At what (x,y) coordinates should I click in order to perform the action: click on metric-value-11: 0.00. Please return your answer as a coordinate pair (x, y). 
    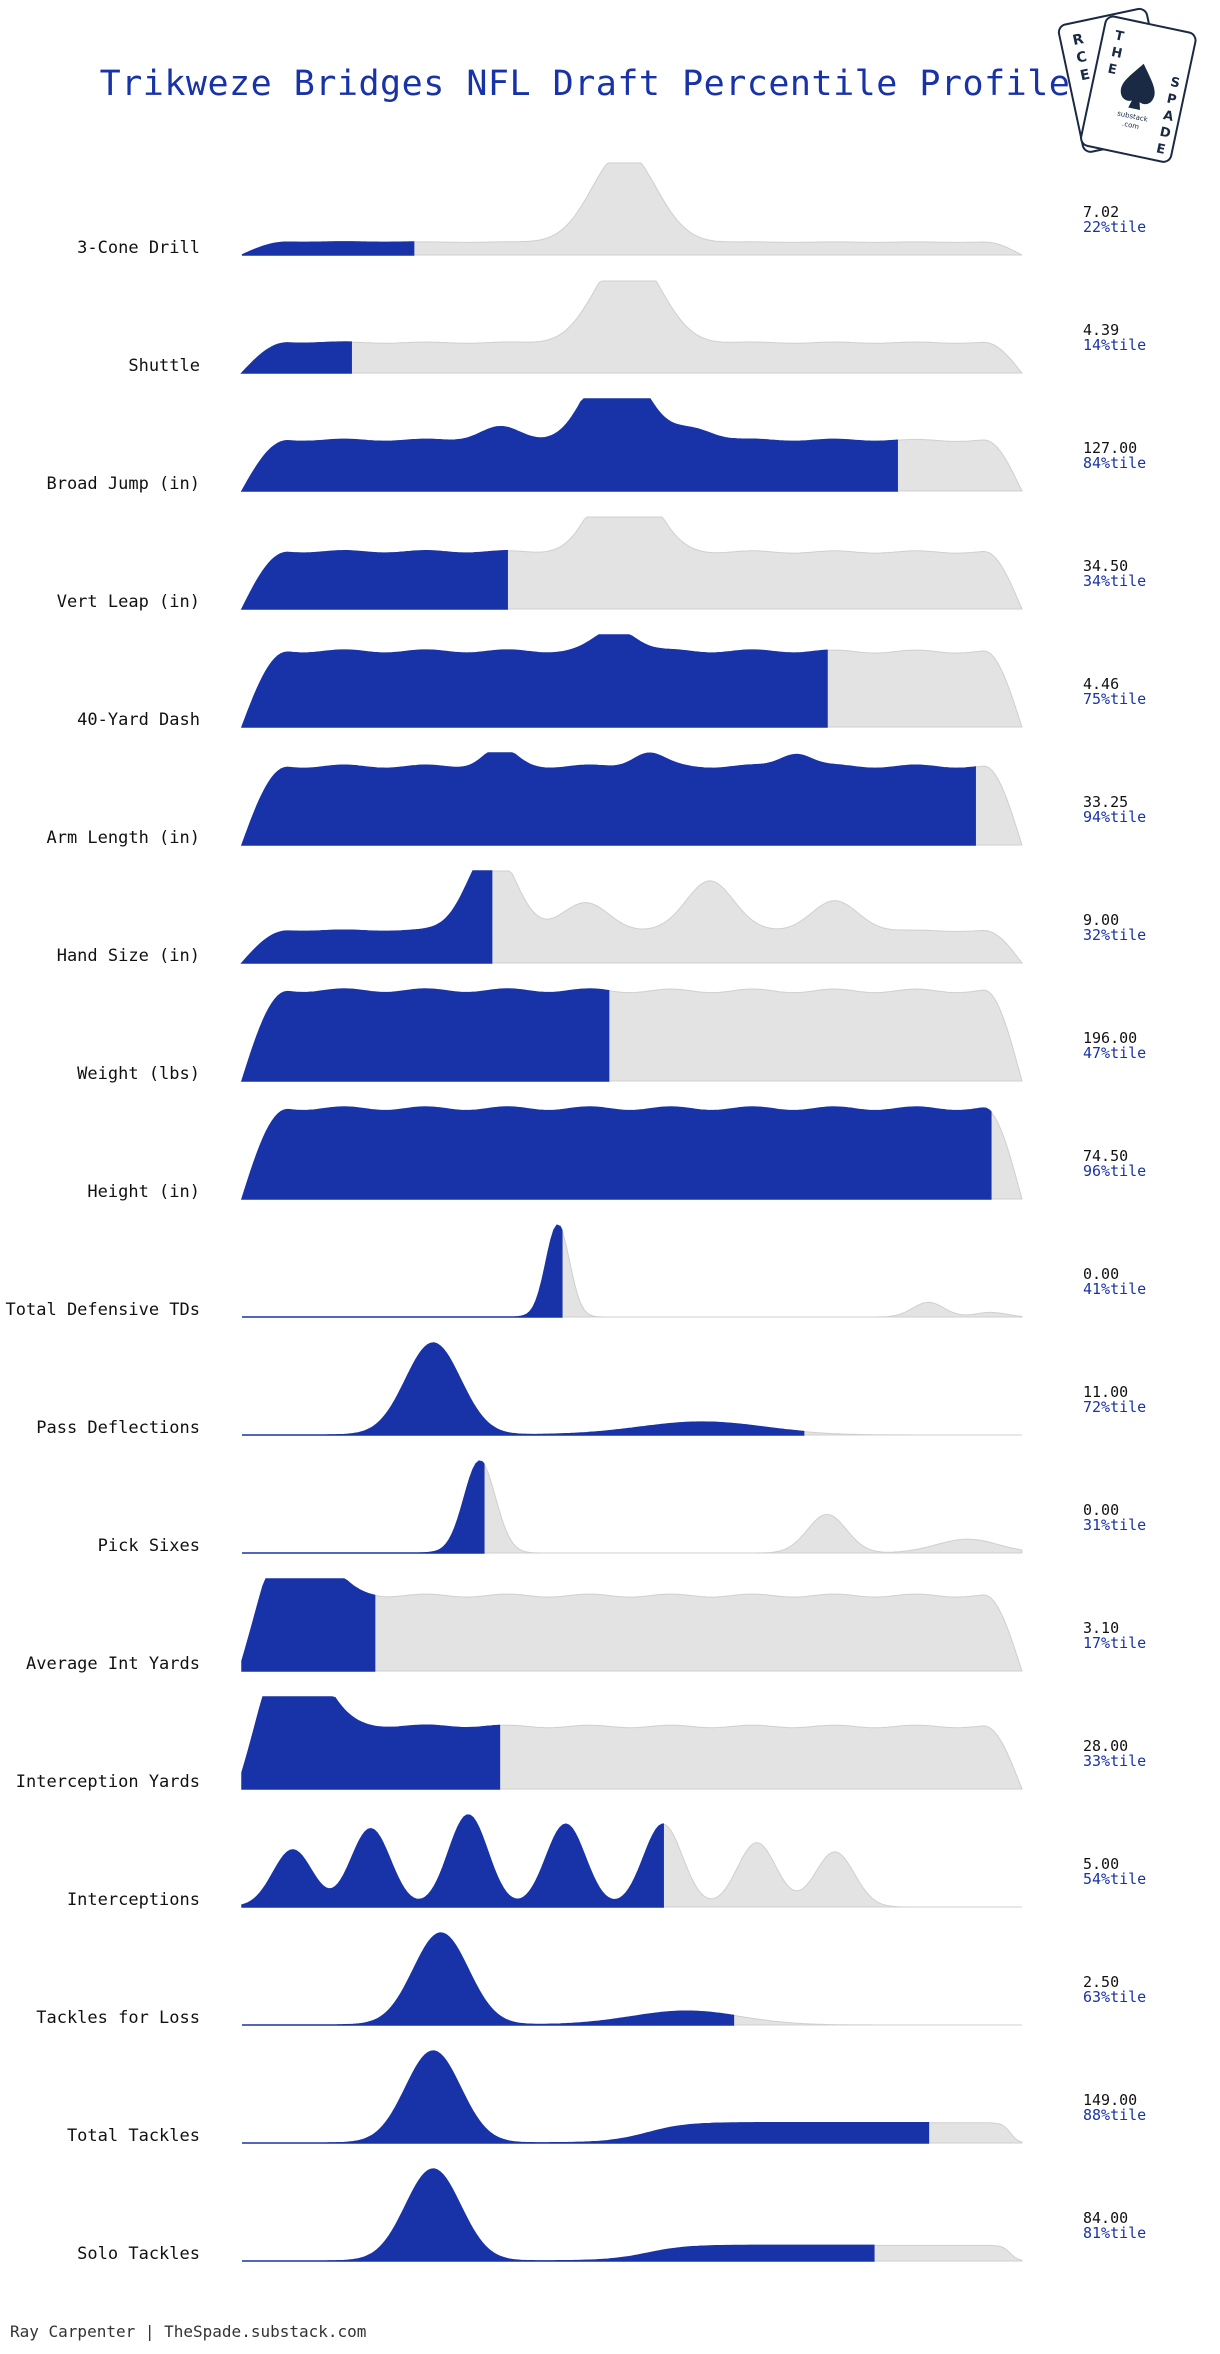
    Looking at the image, I should click on (1101, 1510).